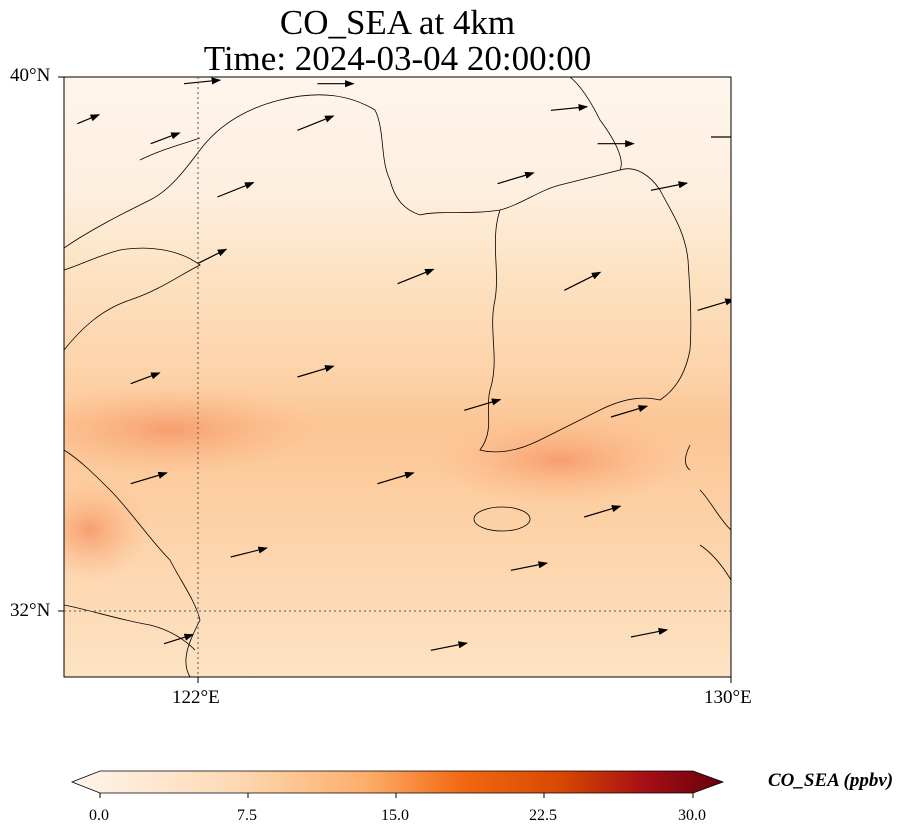  I want to click on colorbar-title: CO_SEA (ppbv), so click(831, 780).